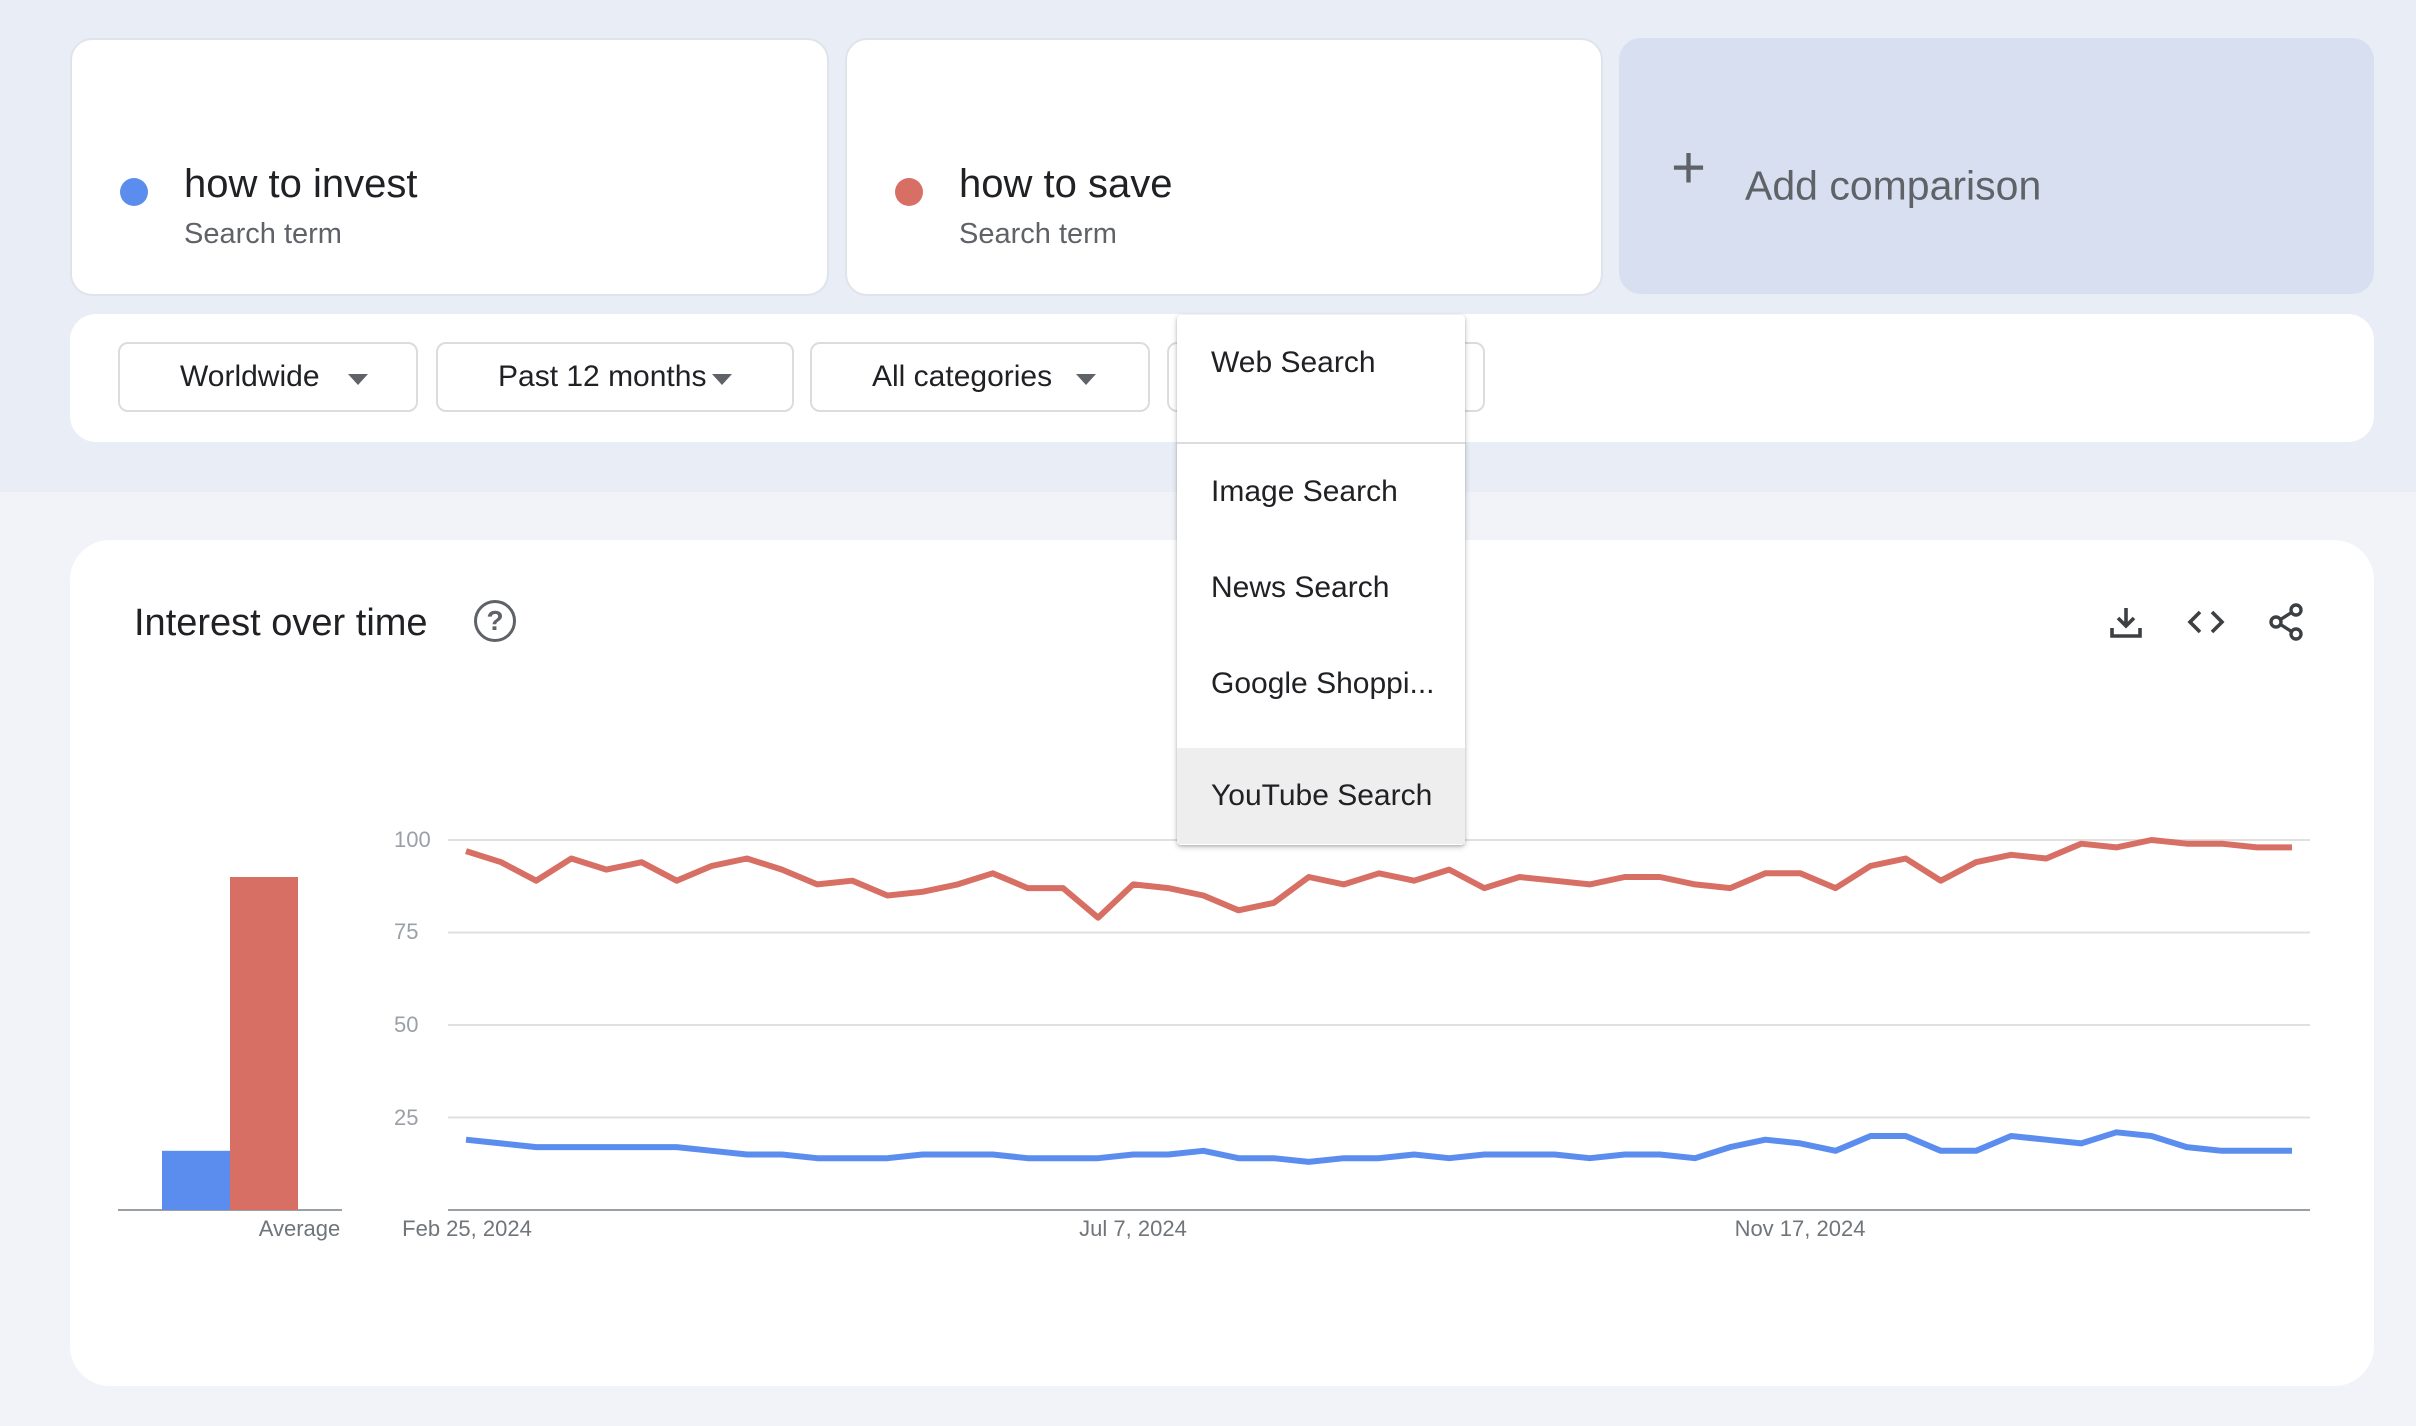  I want to click on time-filter-label: Past 12 months, so click(602, 376).